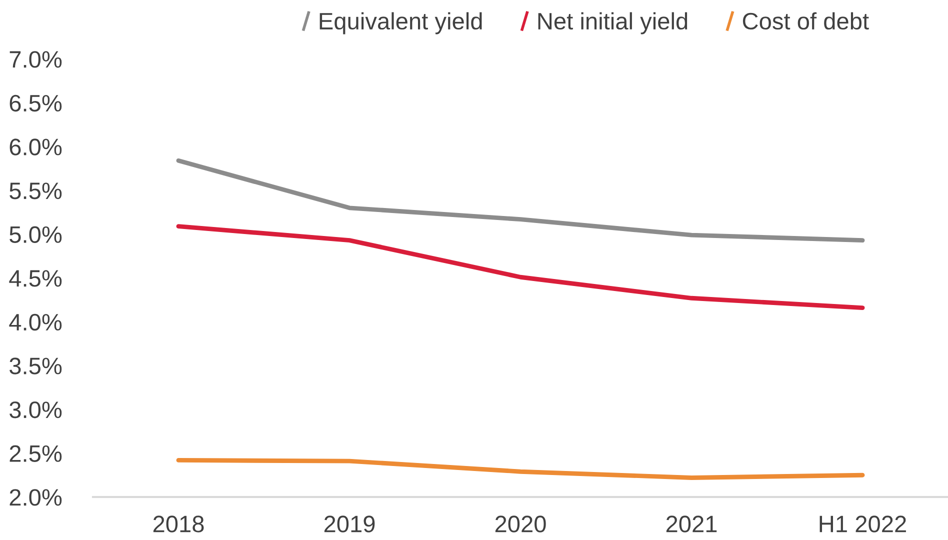 This screenshot has width=948, height=540. What do you see at coordinates (36, 103) in the screenshot?
I see `y-tick-label: 6.5%` at bounding box center [36, 103].